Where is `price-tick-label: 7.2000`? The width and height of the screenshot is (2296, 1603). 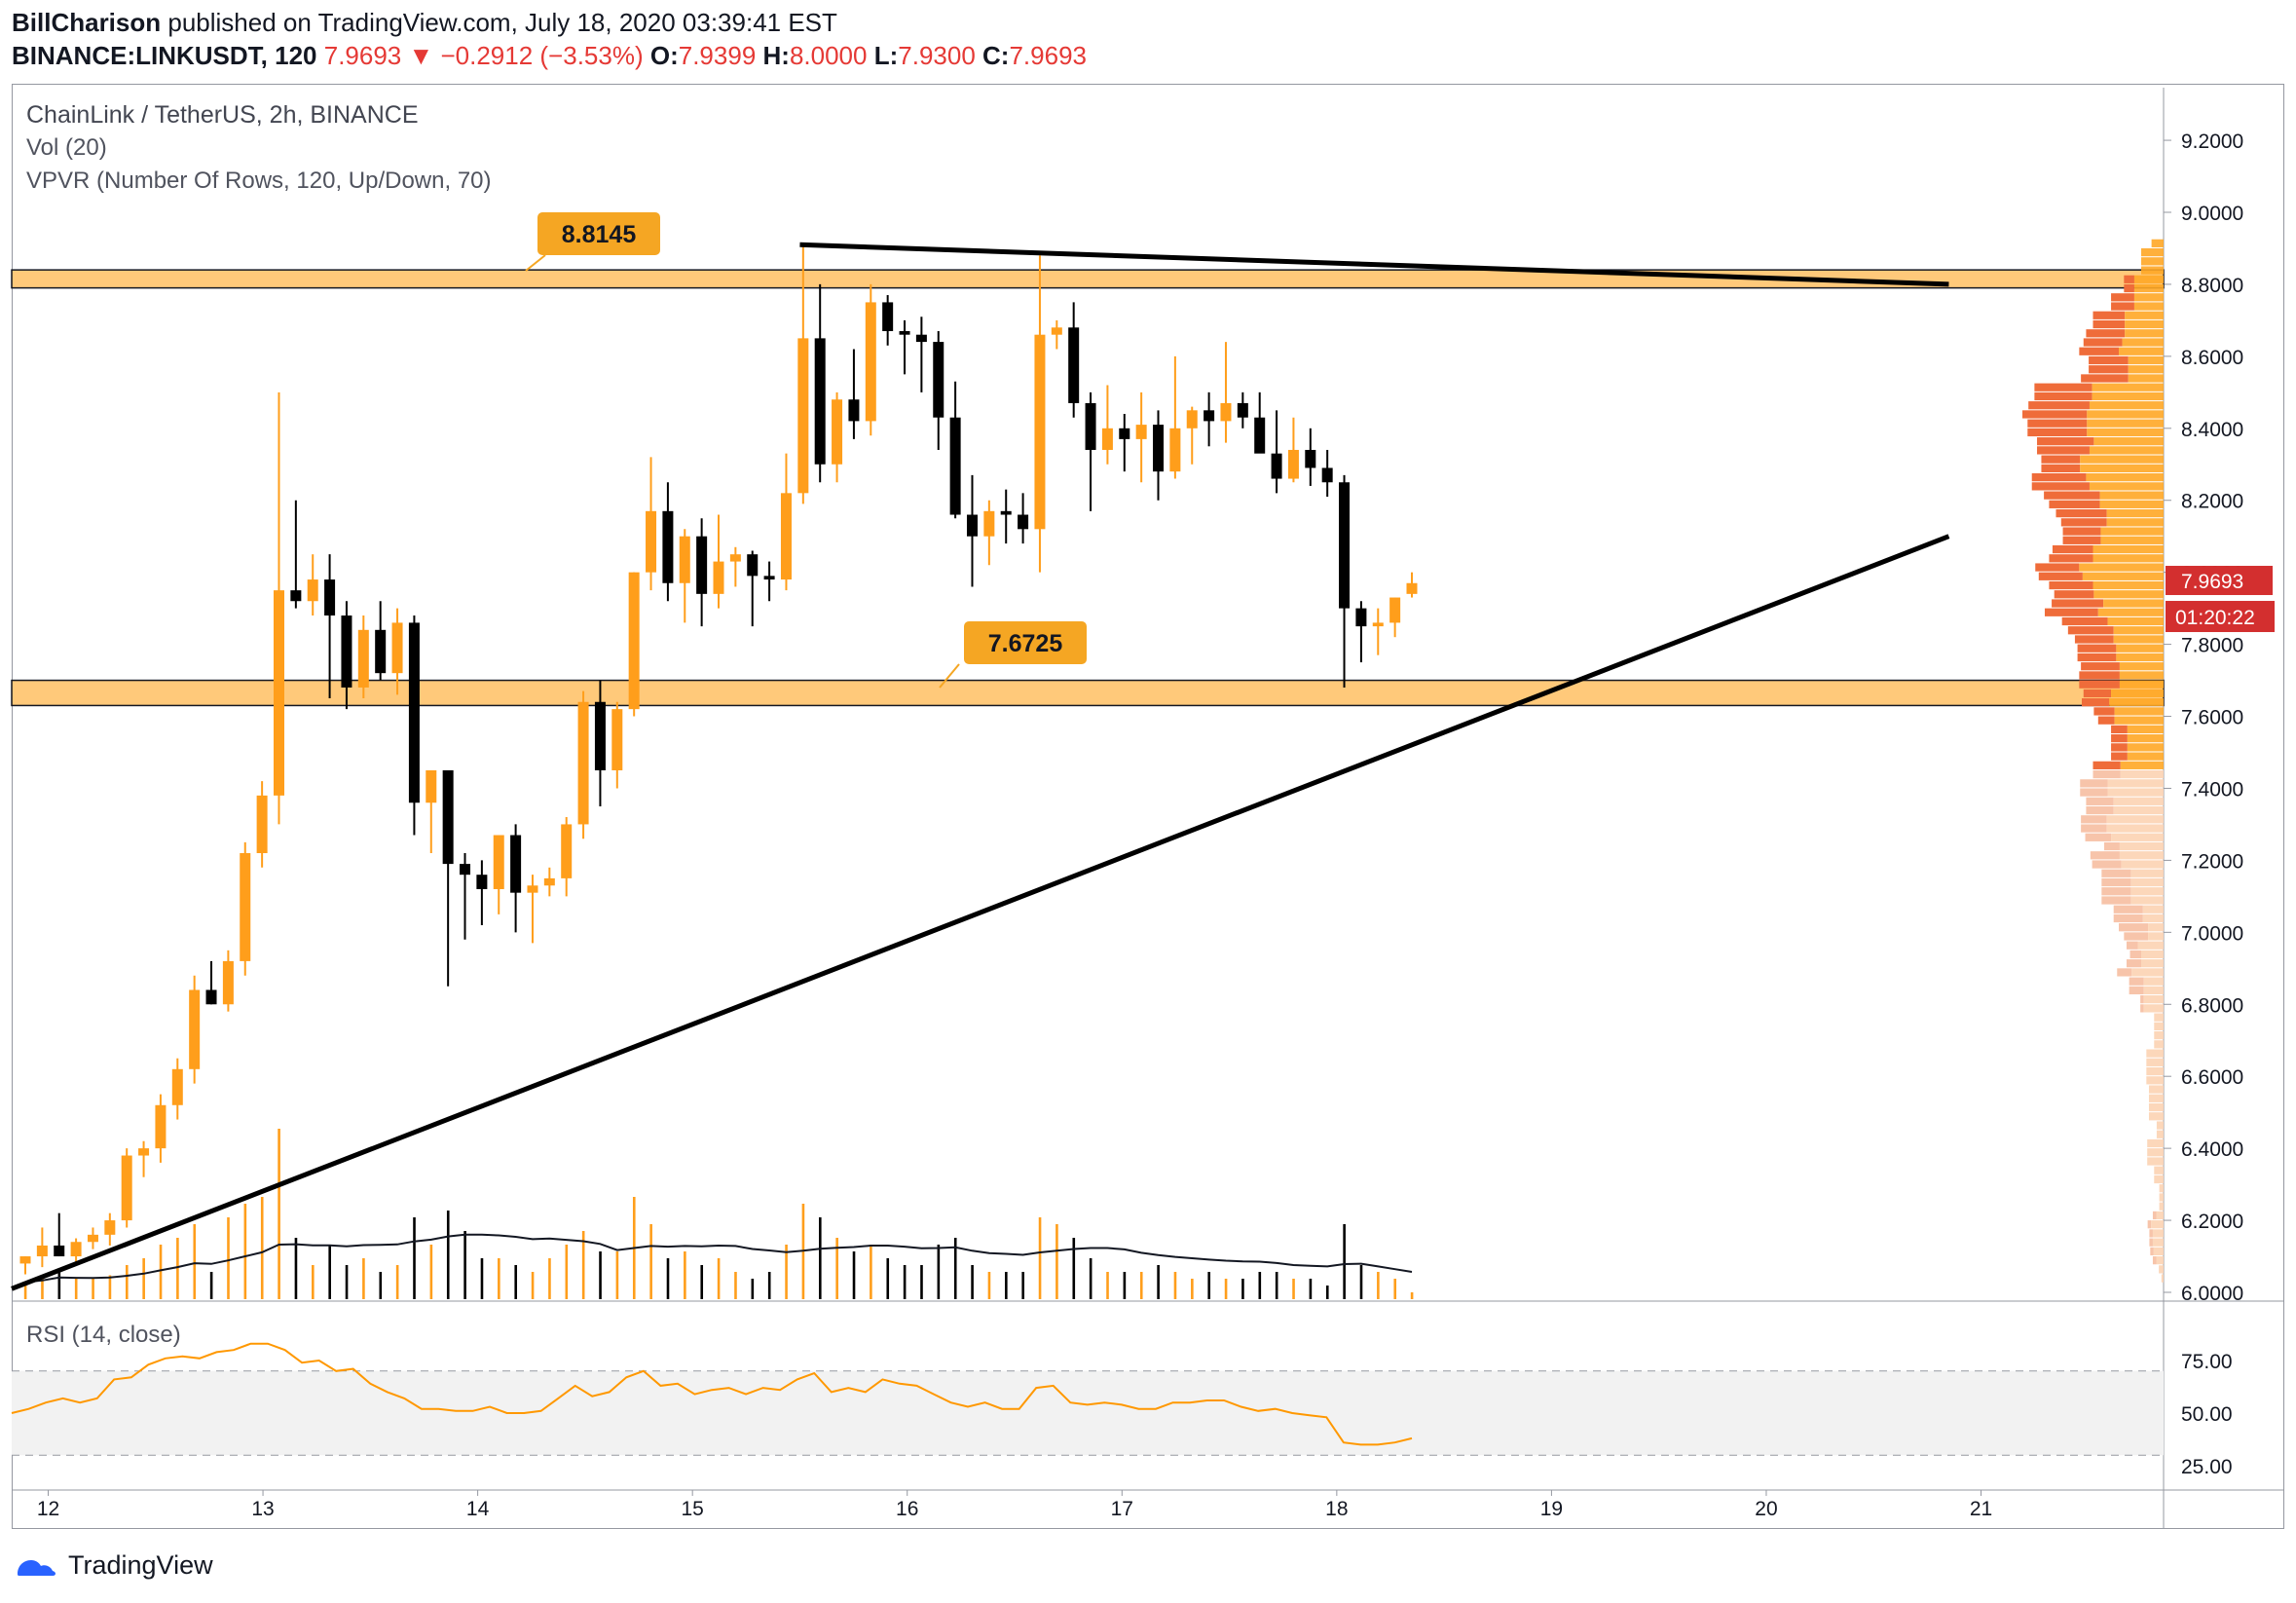
price-tick-label: 7.2000 is located at coordinates (2212, 861).